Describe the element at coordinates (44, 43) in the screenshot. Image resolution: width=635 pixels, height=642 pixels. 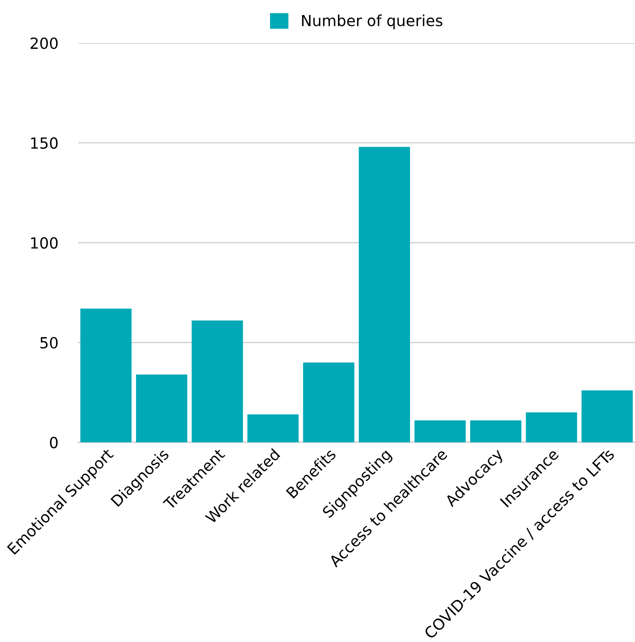
I see `y-tick-label: 200` at that location.